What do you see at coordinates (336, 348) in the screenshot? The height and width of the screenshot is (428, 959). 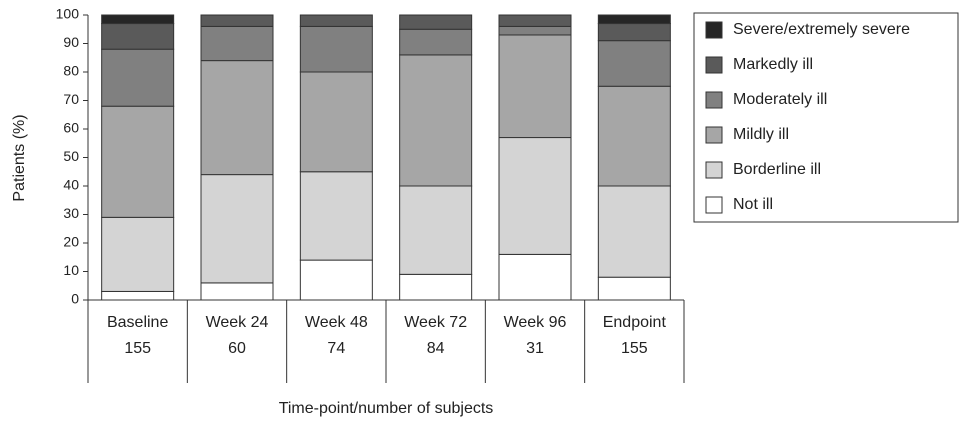 I see `subject-count: 74` at bounding box center [336, 348].